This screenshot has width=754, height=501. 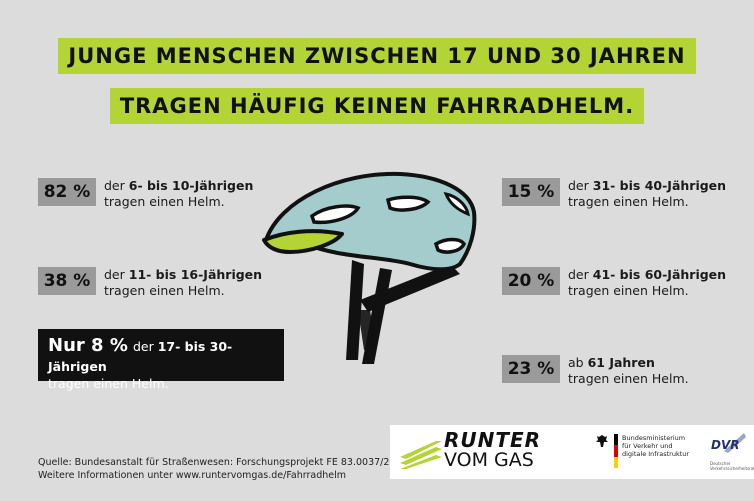 I want to click on stat-value: 20 %, so click(x=531, y=281).